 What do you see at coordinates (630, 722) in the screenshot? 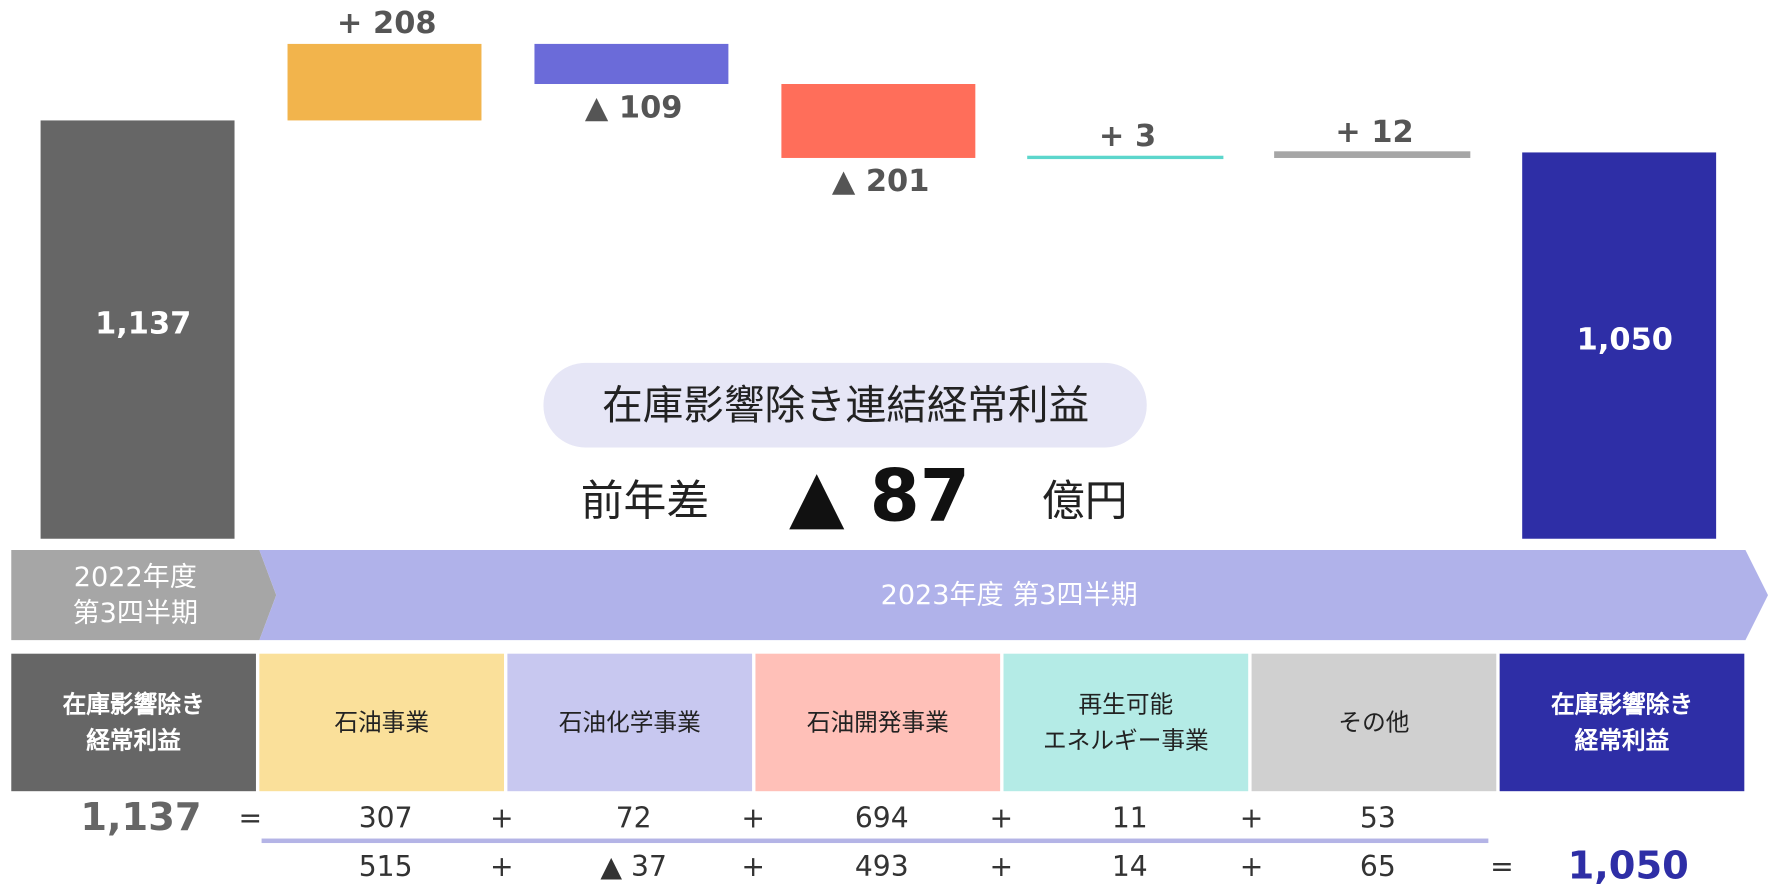
I see `column-header: 石油化学事業` at bounding box center [630, 722].